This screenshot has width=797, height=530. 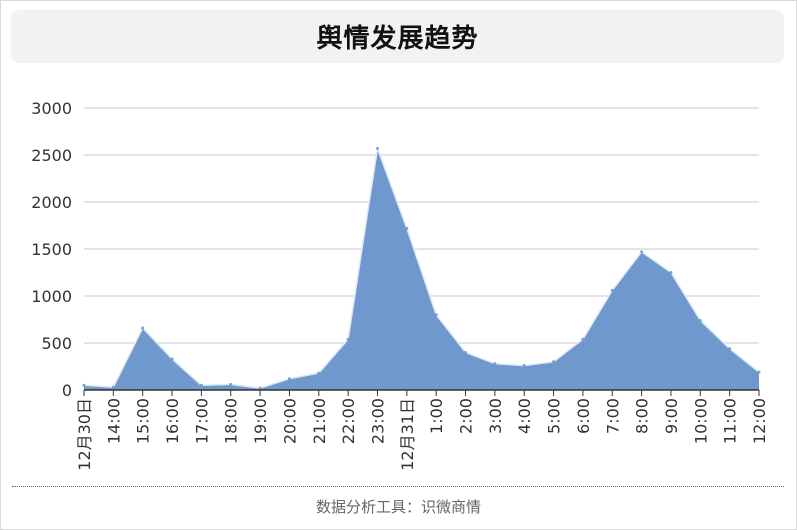 I want to click on y-tick-label: 1000, so click(x=51, y=296).